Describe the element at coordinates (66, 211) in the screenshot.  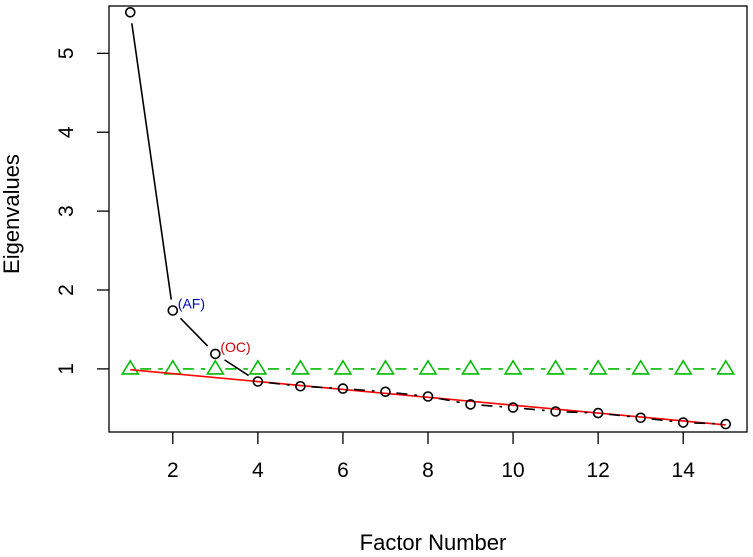
I see `y-tick-label: 3` at that location.